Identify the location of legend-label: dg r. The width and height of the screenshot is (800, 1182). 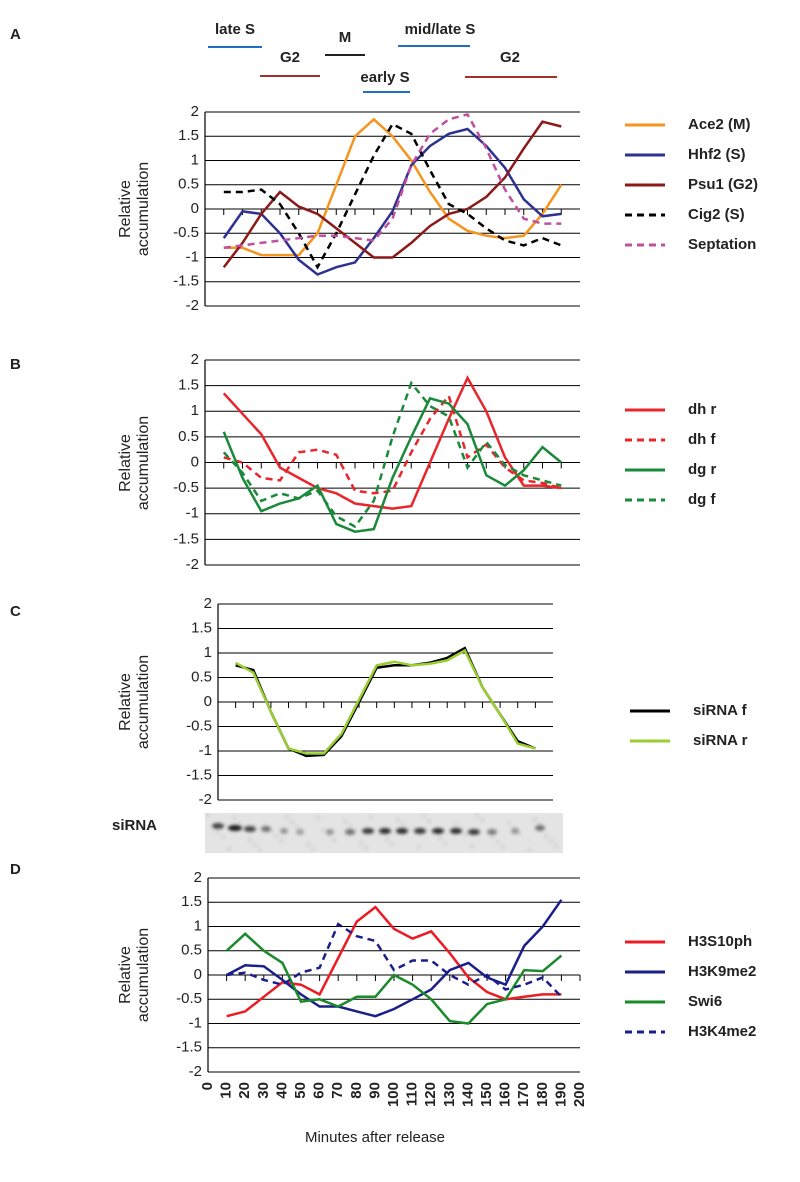
(702, 469).